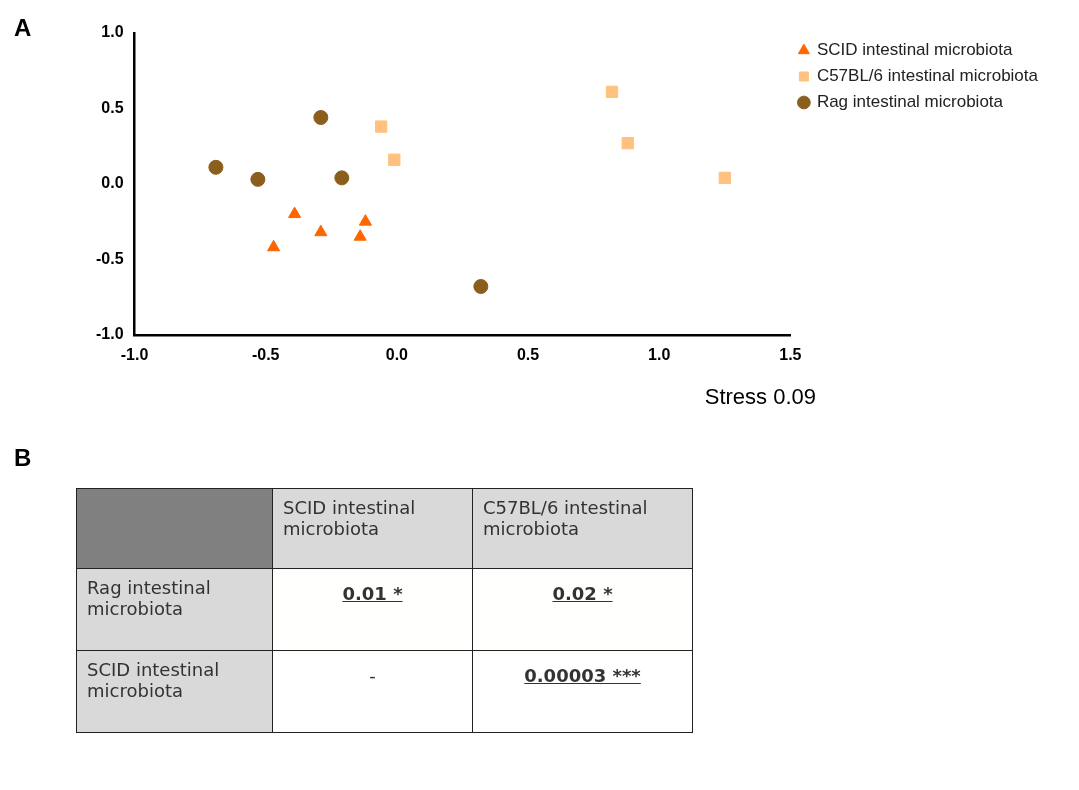 This screenshot has width=1079, height=790. What do you see at coordinates (112, 32) in the screenshot?
I see `y-tick-label: 1.0` at bounding box center [112, 32].